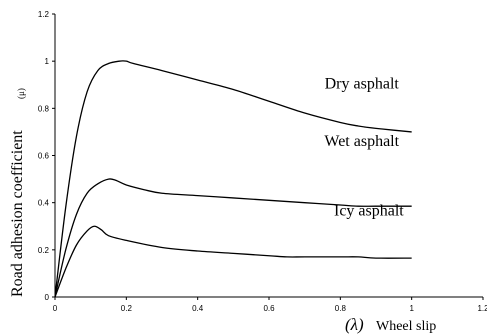 The image size is (487, 334). I want to click on y-tick-label: 1, so click(47, 61).